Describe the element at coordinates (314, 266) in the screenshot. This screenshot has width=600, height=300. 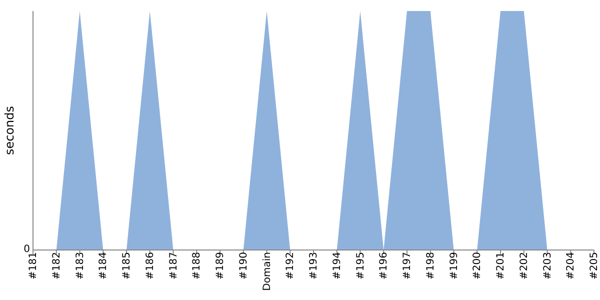
I see `x-tick-label: #193` at that location.